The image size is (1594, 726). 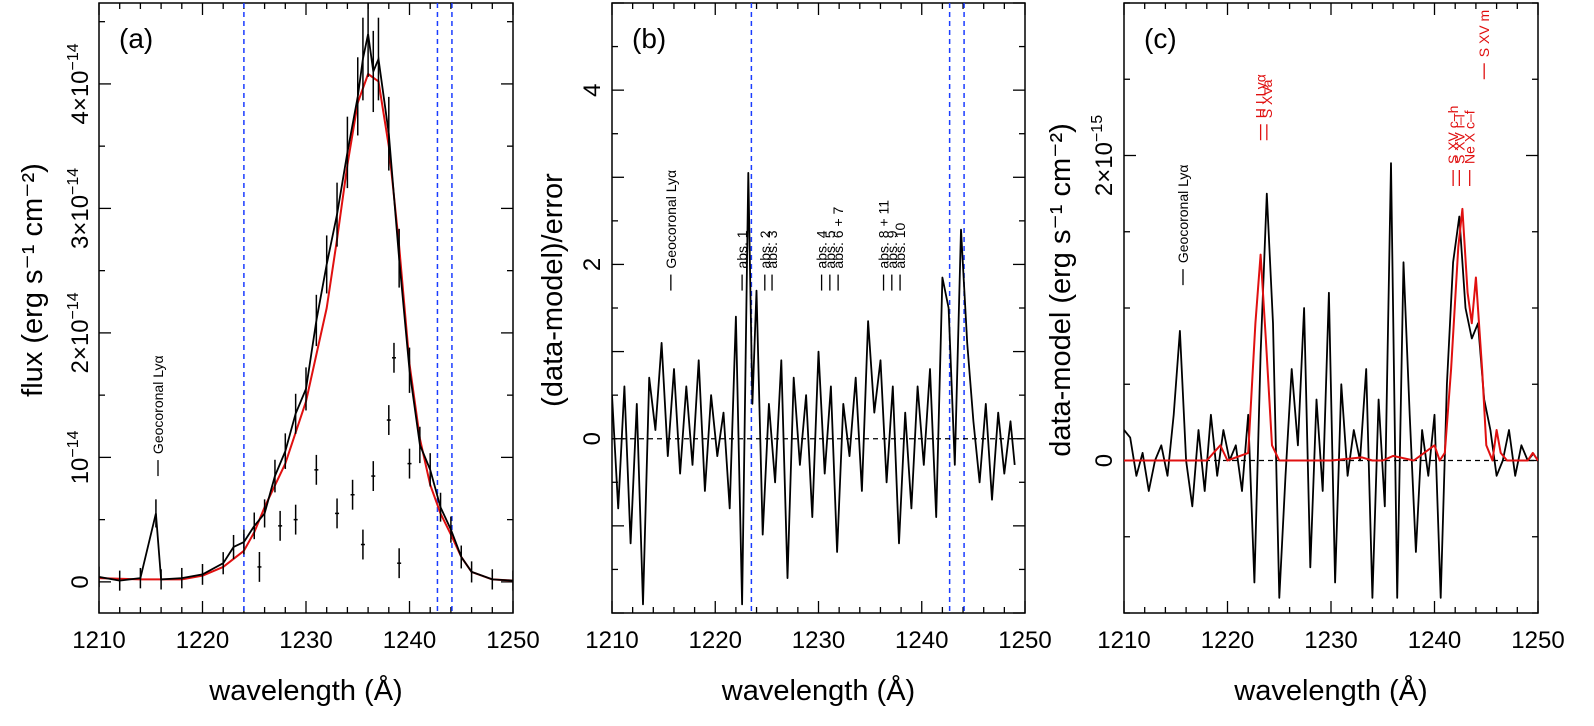 I want to click on annotation-label: abs. 10, so click(x=900, y=245).